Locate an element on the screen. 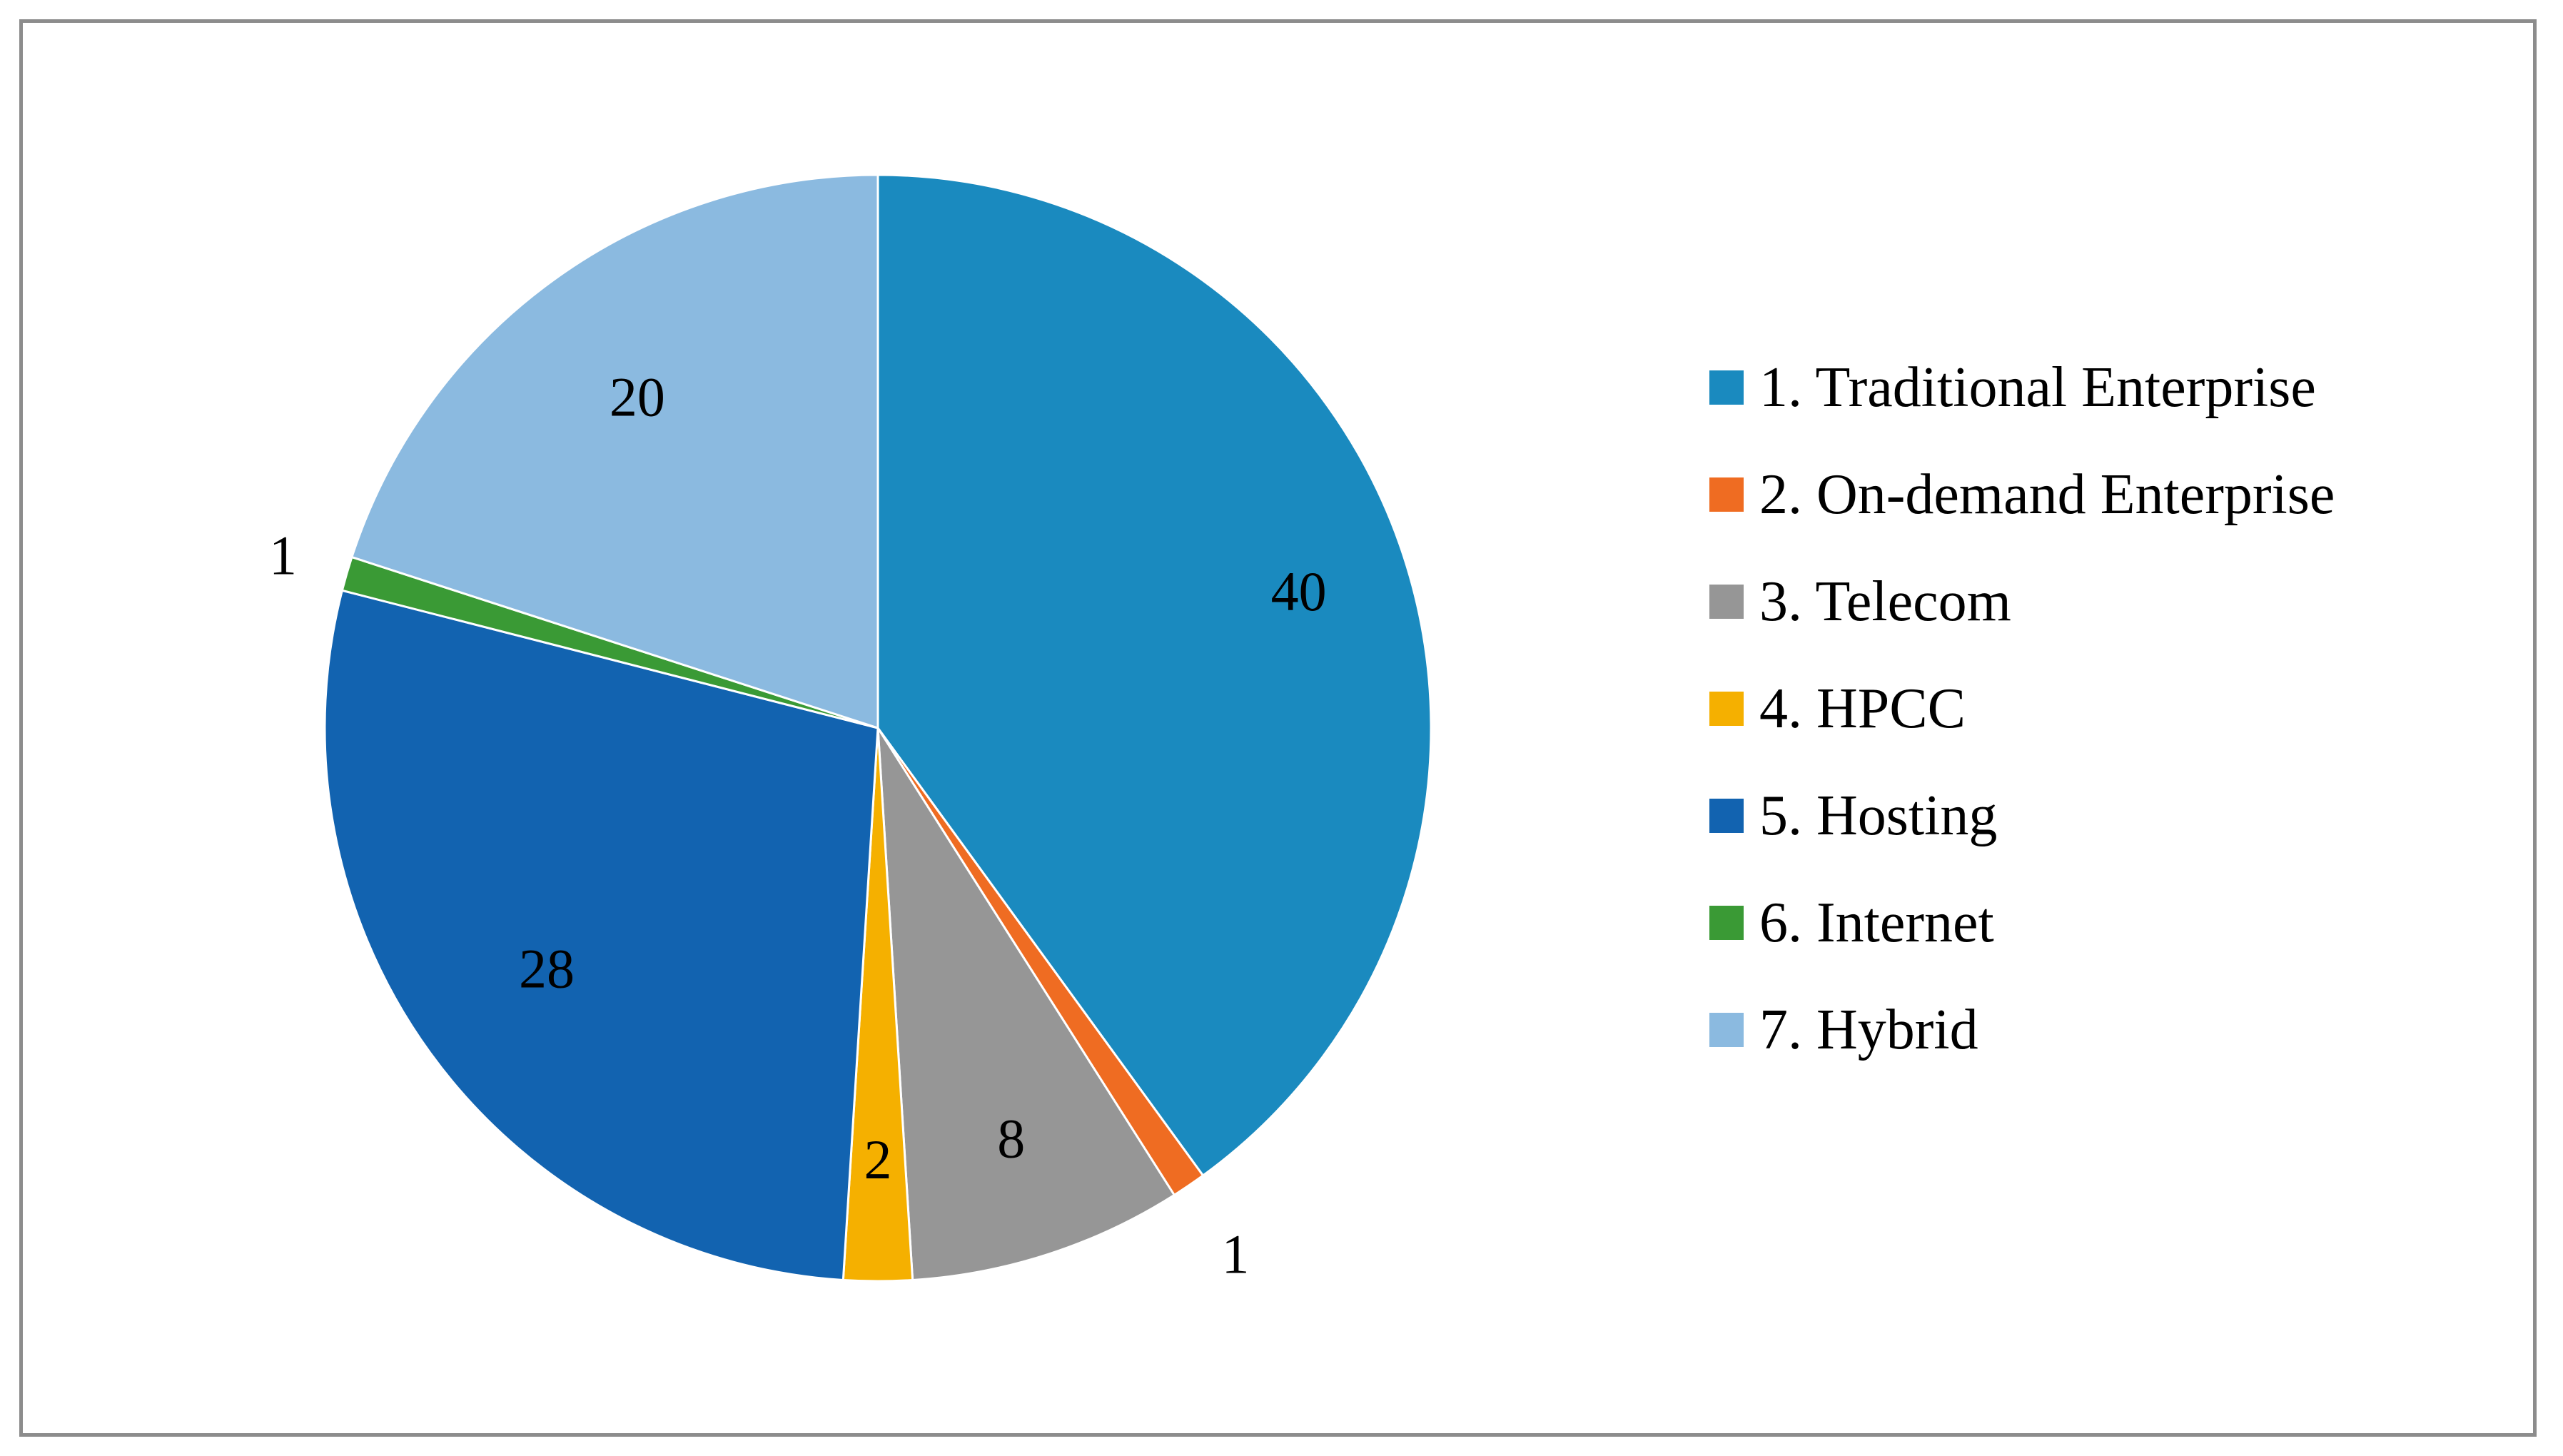 The image size is (2563, 1456). data-label-hpcc: 2 is located at coordinates (878, 1159).